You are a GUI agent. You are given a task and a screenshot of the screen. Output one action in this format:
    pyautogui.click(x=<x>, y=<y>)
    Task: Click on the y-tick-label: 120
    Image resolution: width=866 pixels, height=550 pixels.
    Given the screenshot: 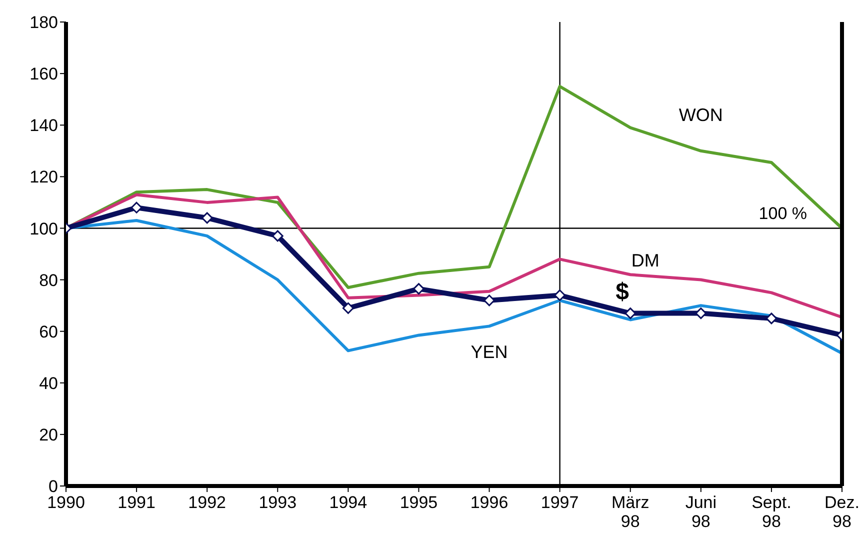 What is the action you would take?
    pyautogui.click(x=44, y=177)
    